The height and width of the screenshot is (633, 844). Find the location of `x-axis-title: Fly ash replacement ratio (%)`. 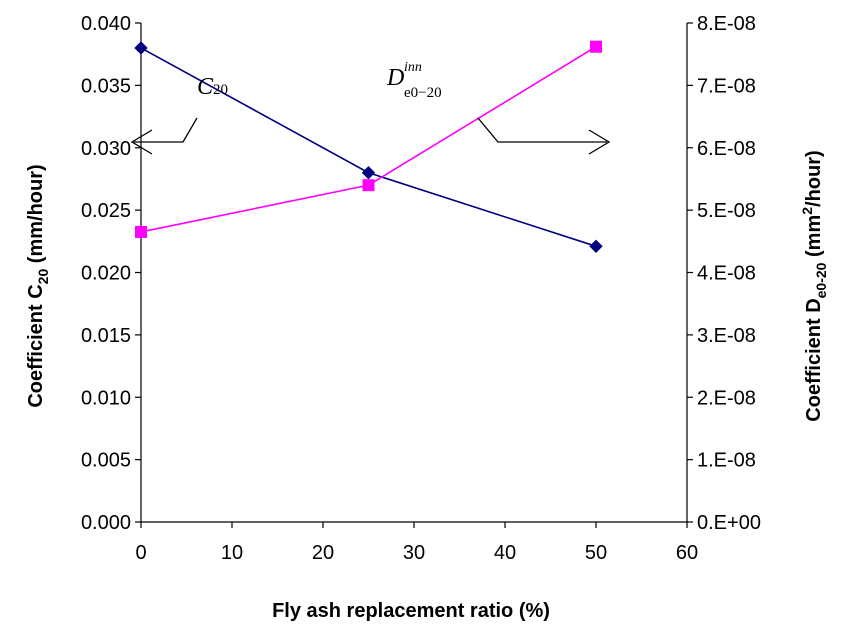

x-axis-title: Fly ash replacement ratio (%) is located at coordinates (411, 611).